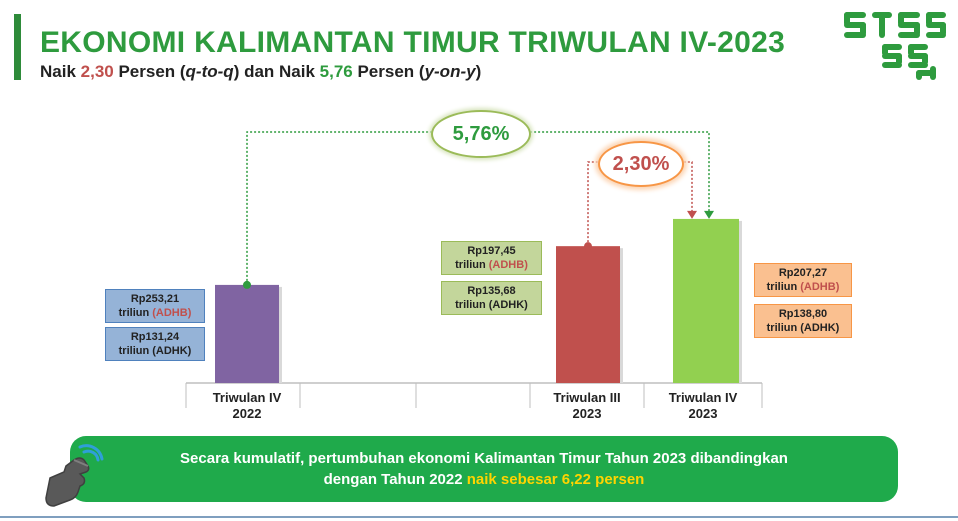 The height and width of the screenshot is (521, 958). What do you see at coordinates (478, 208) in the screenshot?
I see `yoy-connector-line` at bounding box center [478, 208].